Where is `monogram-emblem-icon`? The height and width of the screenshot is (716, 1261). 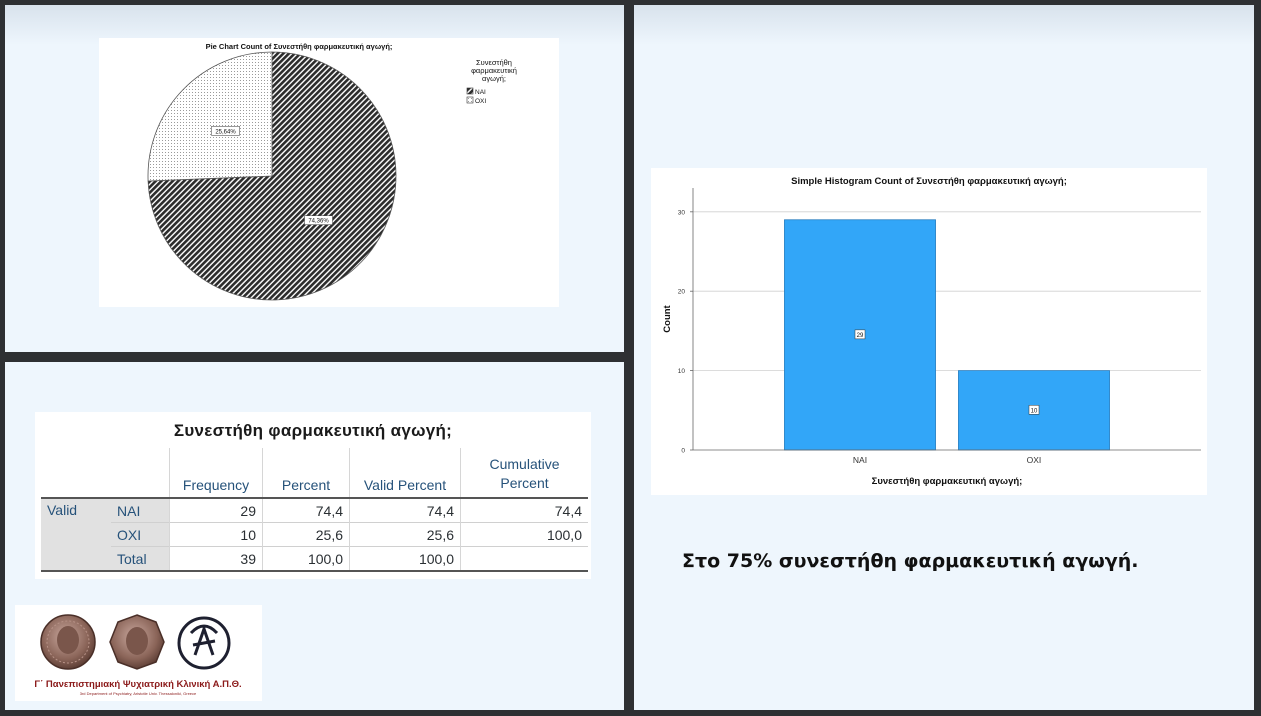 monogram-emblem-icon is located at coordinates (204, 643).